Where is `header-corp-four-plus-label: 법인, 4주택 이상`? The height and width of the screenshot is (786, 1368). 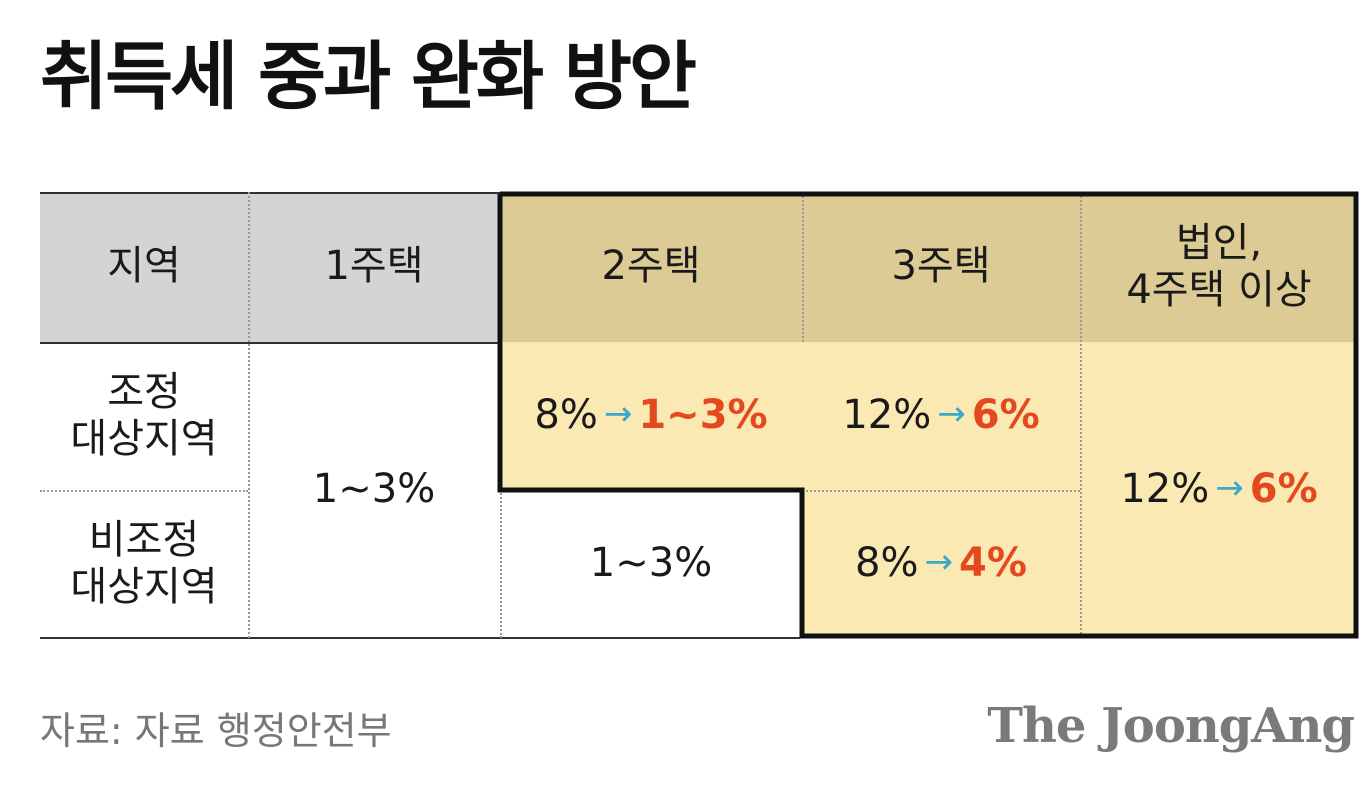 header-corp-four-plus-label: 법인, 4주택 이상 is located at coordinates (1219, 266).